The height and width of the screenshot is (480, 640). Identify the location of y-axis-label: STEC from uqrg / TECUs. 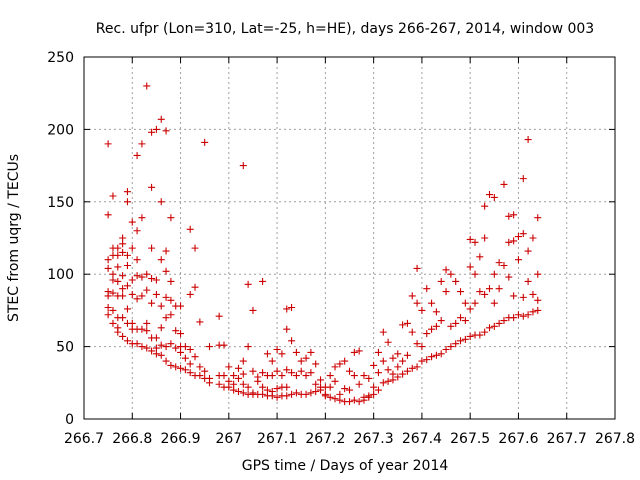
(14, 238).